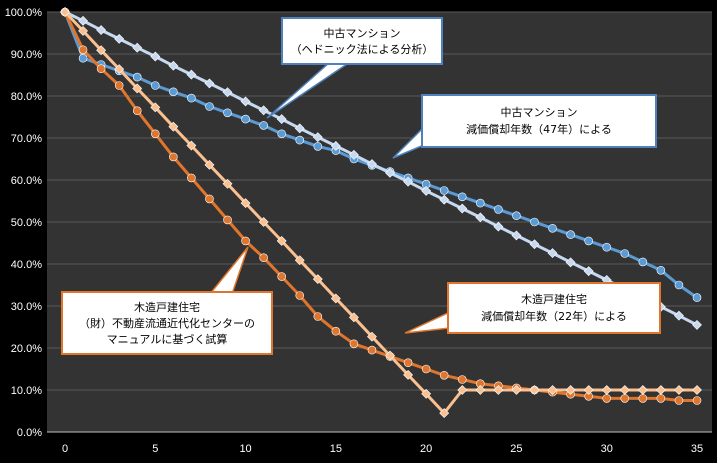  I want to click on callout-condo-47yr-line2: 減価償却年数（47年）による, so click(539, 129).